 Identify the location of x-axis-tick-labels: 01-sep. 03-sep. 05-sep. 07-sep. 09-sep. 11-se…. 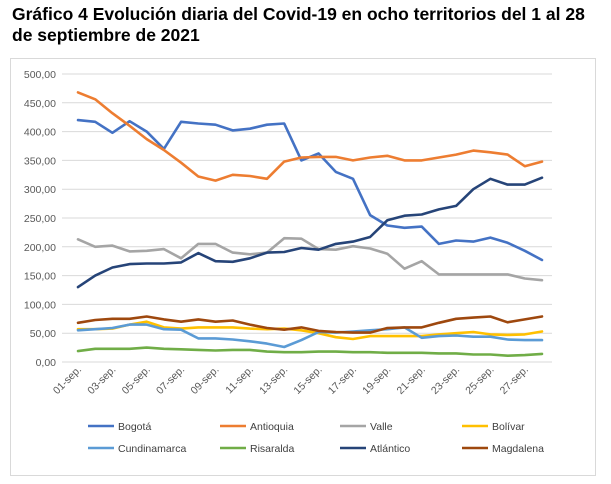
(291, 380).